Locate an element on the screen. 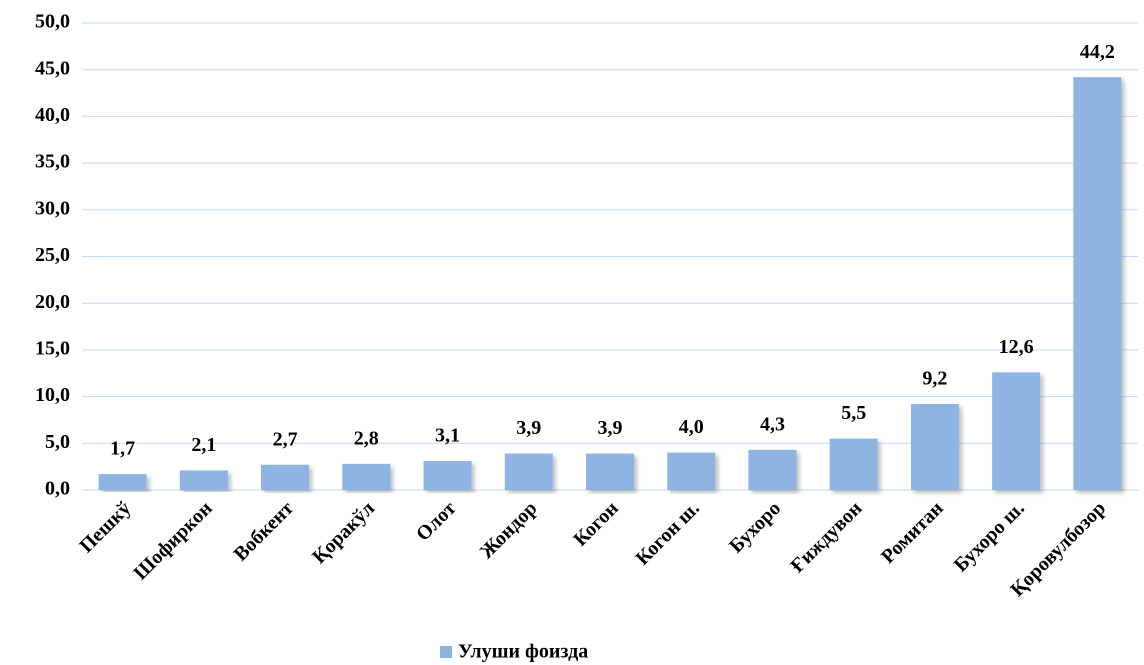  x-tick-label: Шофиркон is located at coordinates (172, 540).